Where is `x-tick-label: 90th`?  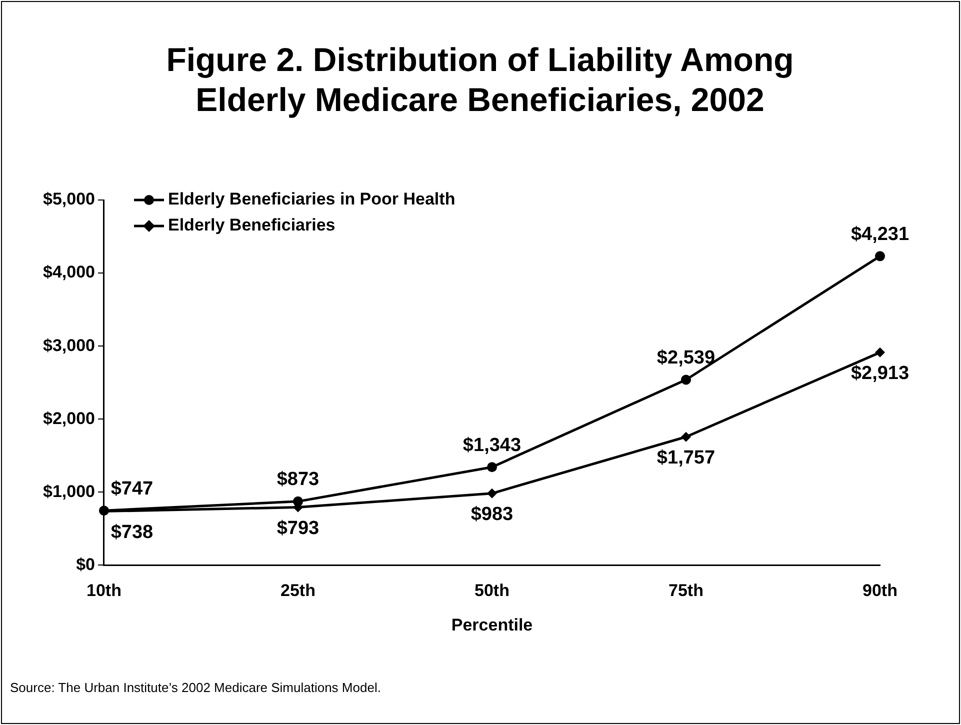 x-tick-label: 90th is located at coordinates (880, 590).